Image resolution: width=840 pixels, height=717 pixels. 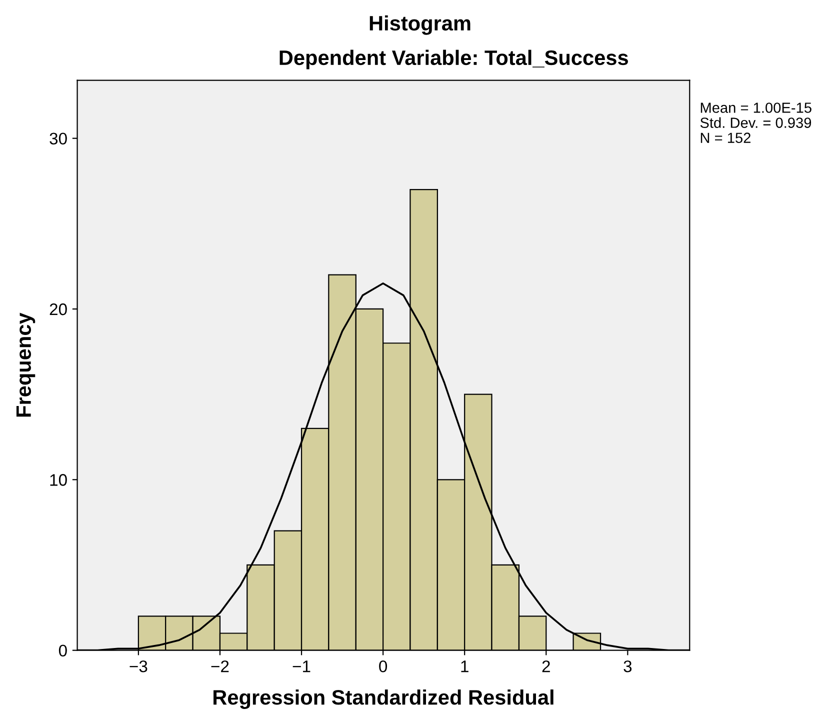 What do you see at coordinates (301, 666) in the screenshot?
I see `x-tick-label: −1` at bounding box center [301, 666].